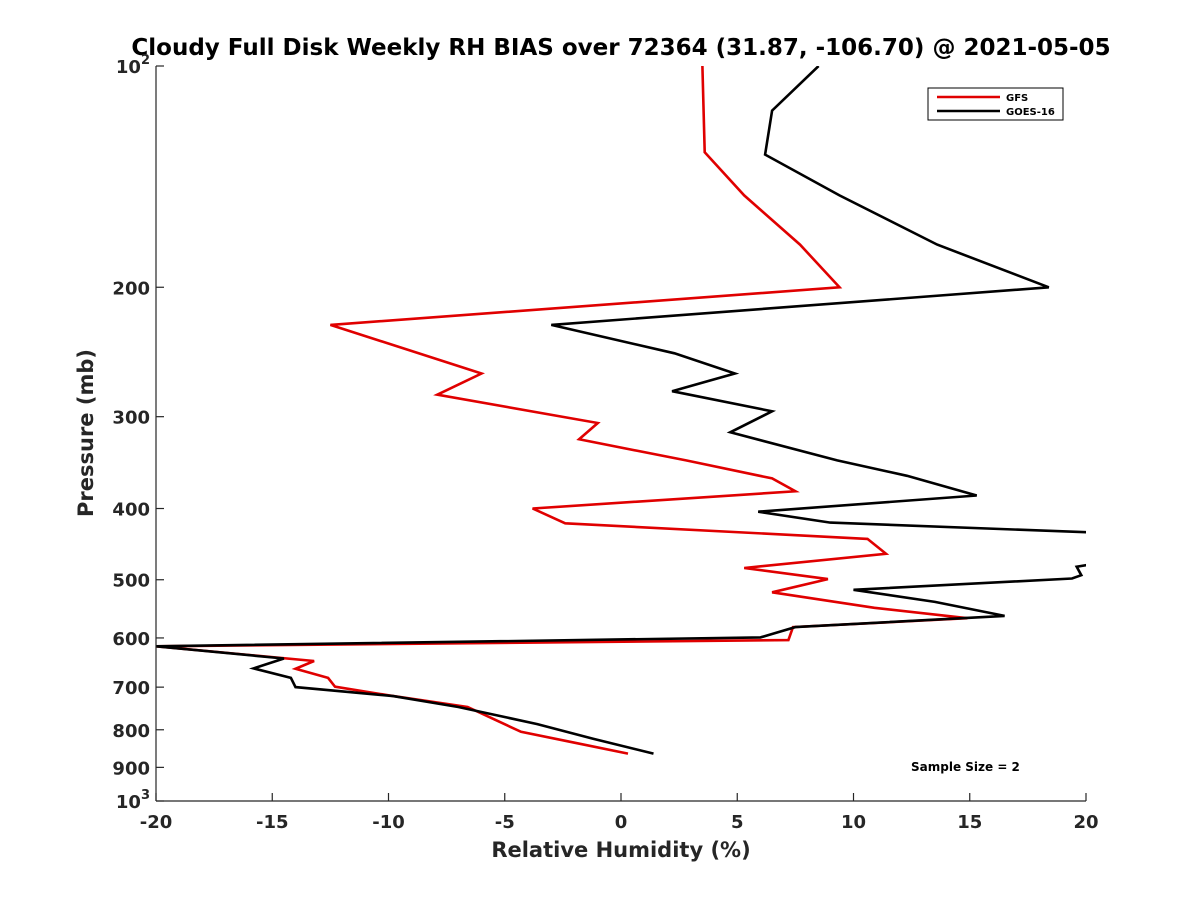 The image size is (1200, 900). What do you see at coordinates (145, 795) in the screenshot?
I see `y-tick-label-exponent: 3` at bounding box center [145, 795].